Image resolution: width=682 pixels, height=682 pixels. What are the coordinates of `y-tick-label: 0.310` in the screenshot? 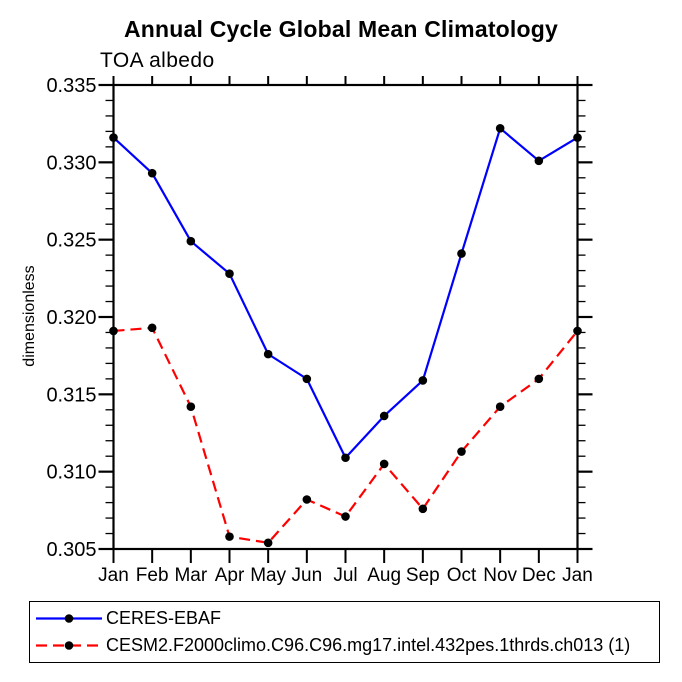 It's located at (71, 473).